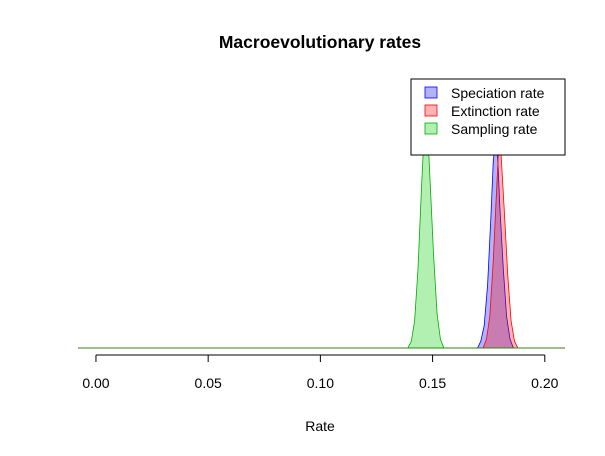 This screenshot has width=605, height=456. I want to click on chart-title: Macroevolutionary rates, so click(320, 42).